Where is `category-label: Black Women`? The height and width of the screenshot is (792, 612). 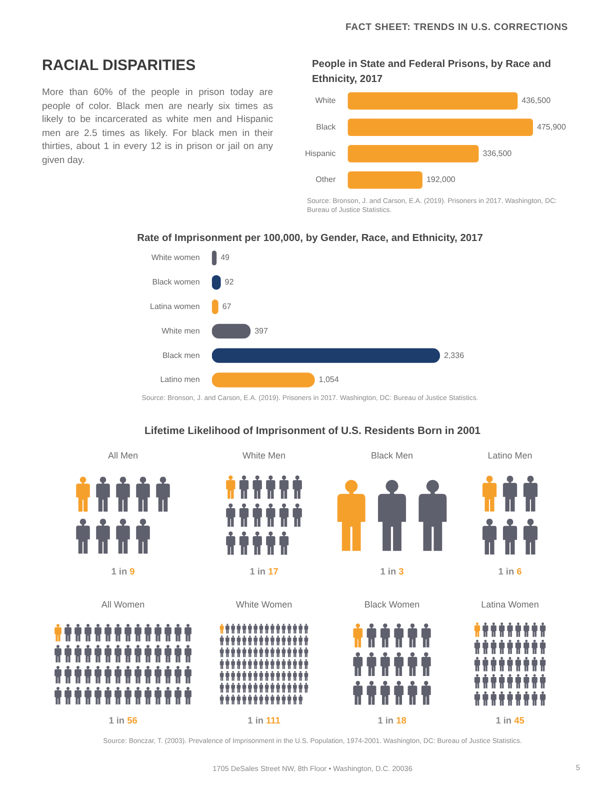
category-label: Black Women is located at coordinates (392, 604).